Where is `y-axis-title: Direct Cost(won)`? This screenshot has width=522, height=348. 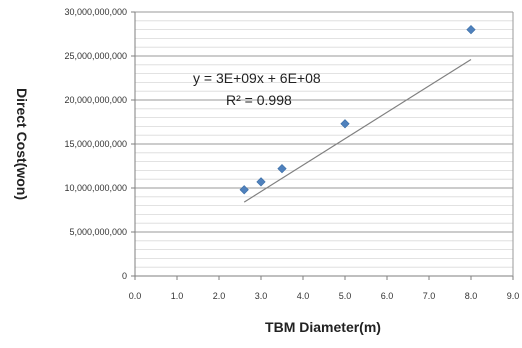
y-axis-title: Direct Cost(won) is located at coordinates (22, 144).